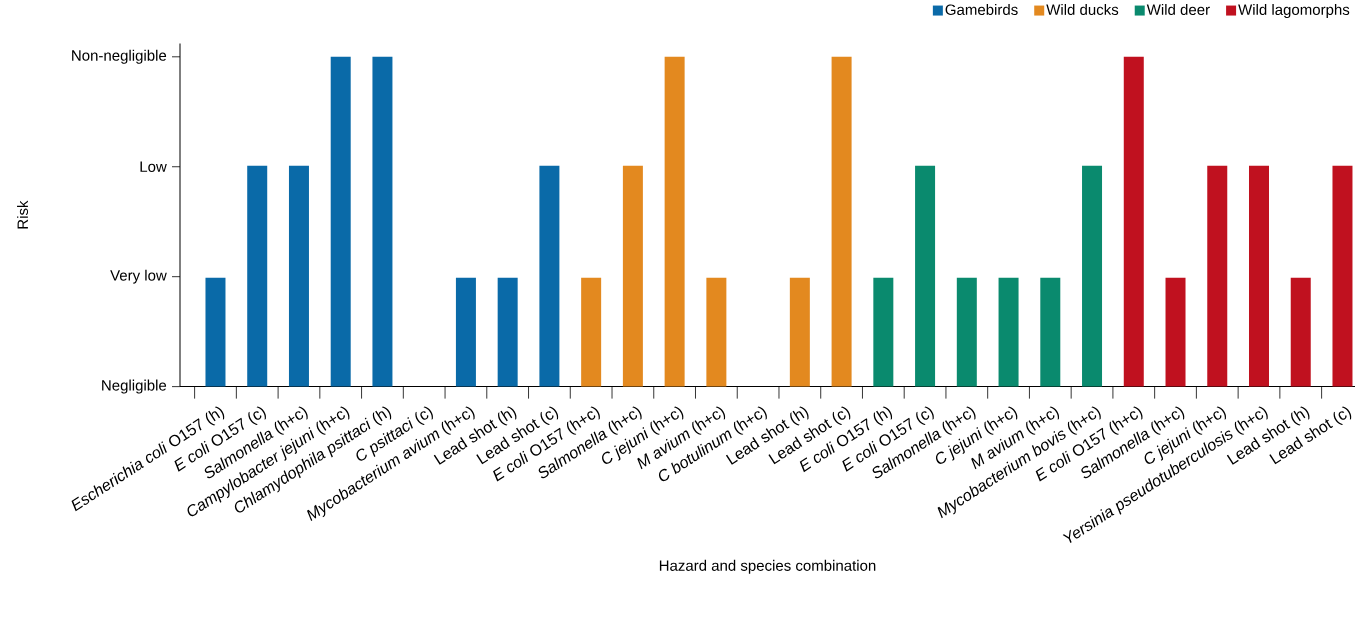 The height and width of the screenshot is (617, 1366). Describe the element at coordinates (138, 276) in the screenshot. I see `text: Very low` at that location.